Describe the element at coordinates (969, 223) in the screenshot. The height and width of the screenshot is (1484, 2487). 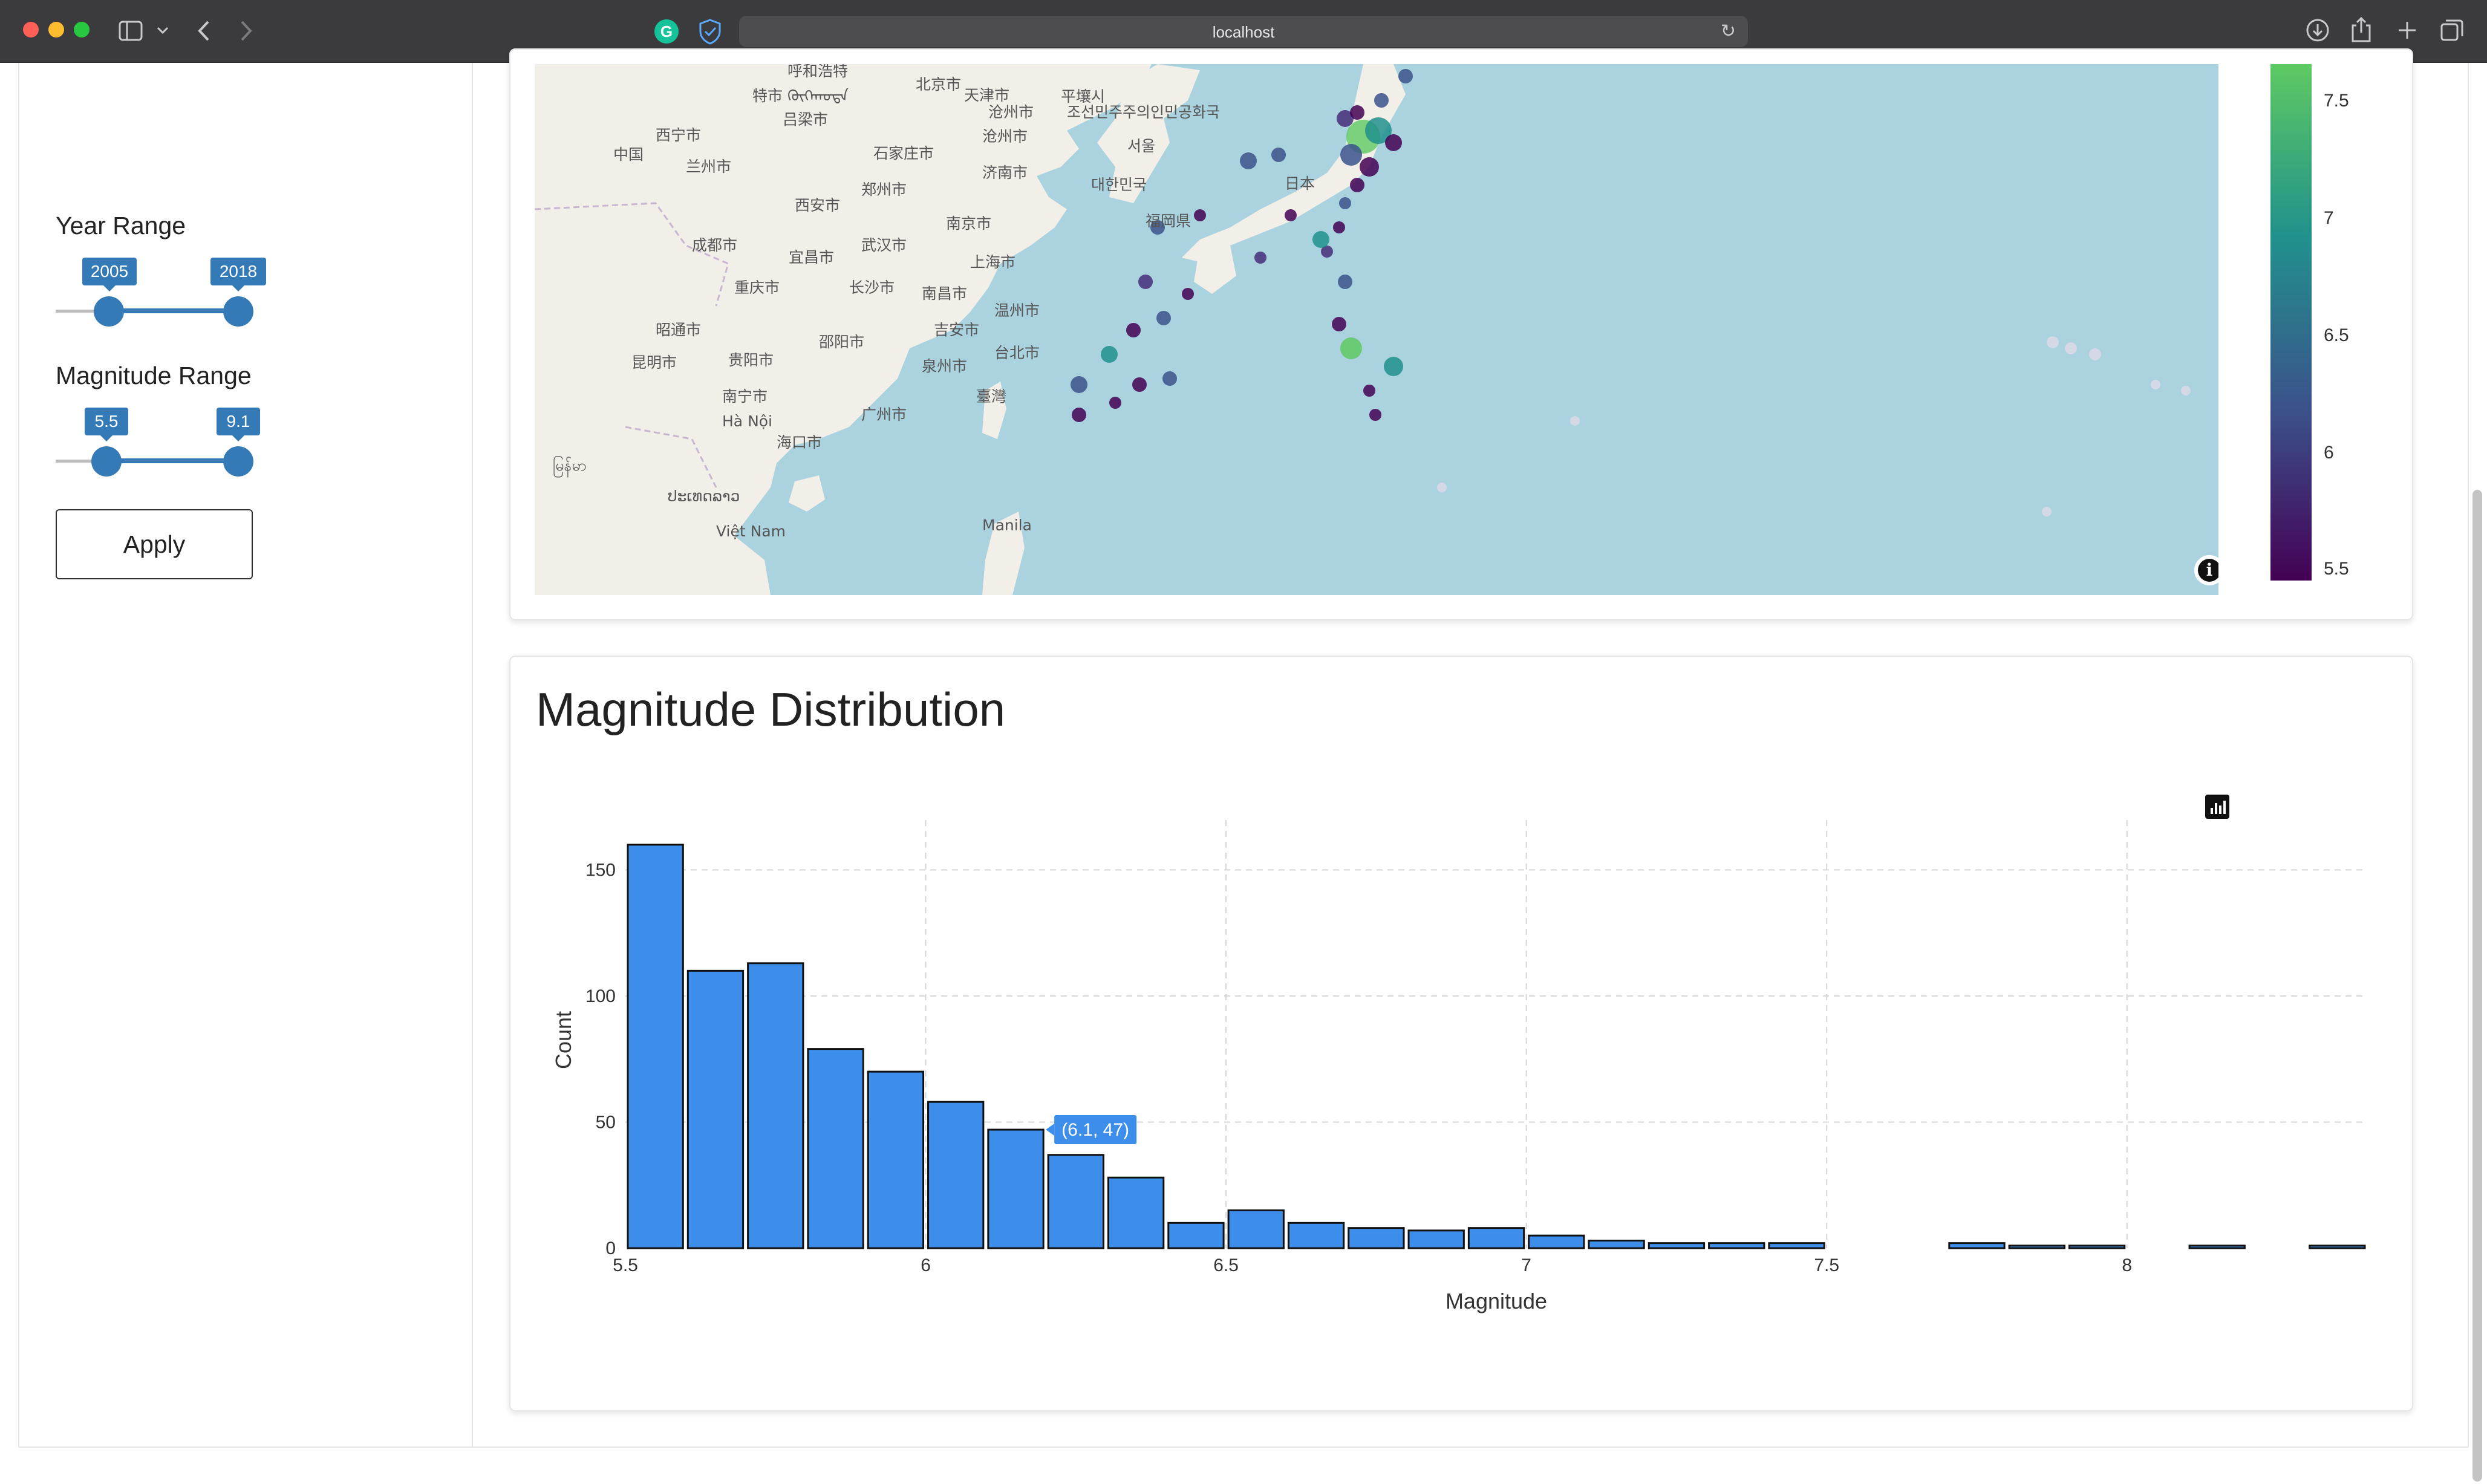
I see `map-place-label: 南京市` at that location.